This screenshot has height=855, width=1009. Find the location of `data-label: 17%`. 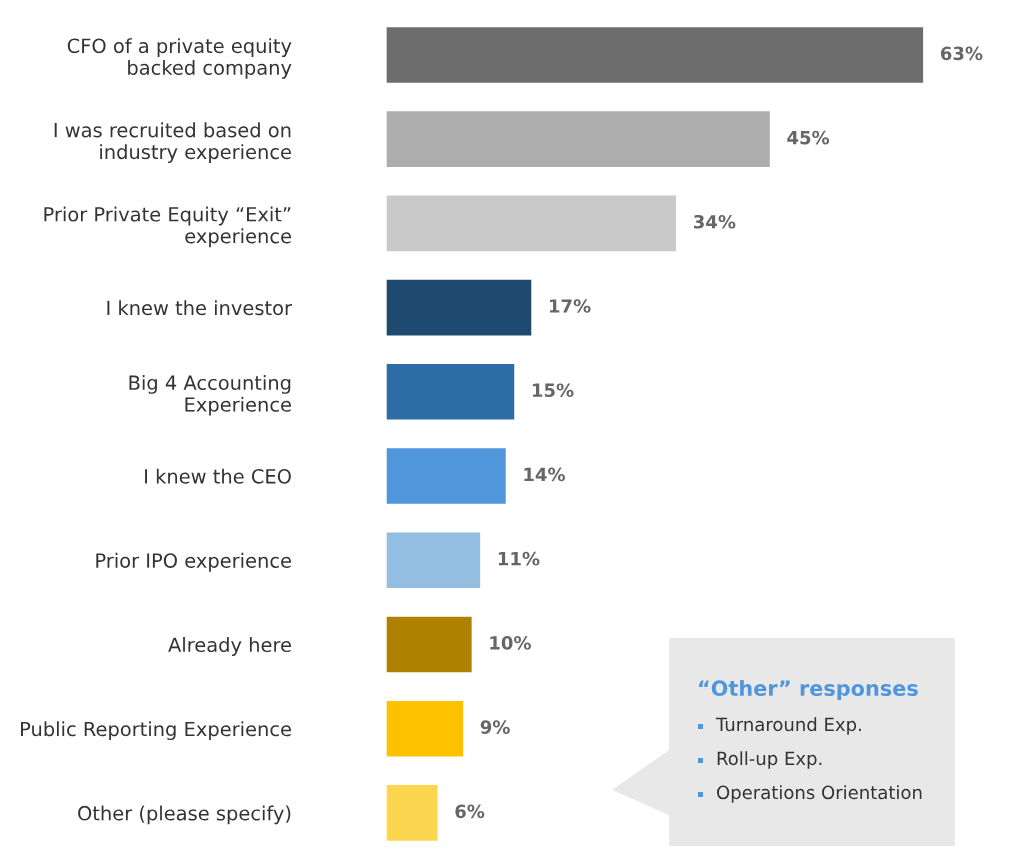

data-label: 17% is located at coordinates (570, 306).